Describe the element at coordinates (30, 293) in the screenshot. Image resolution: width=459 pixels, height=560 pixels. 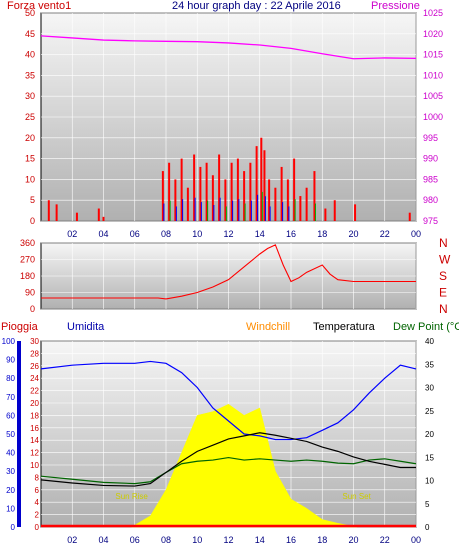
I see `winddir-tick-label: 90` at that location.